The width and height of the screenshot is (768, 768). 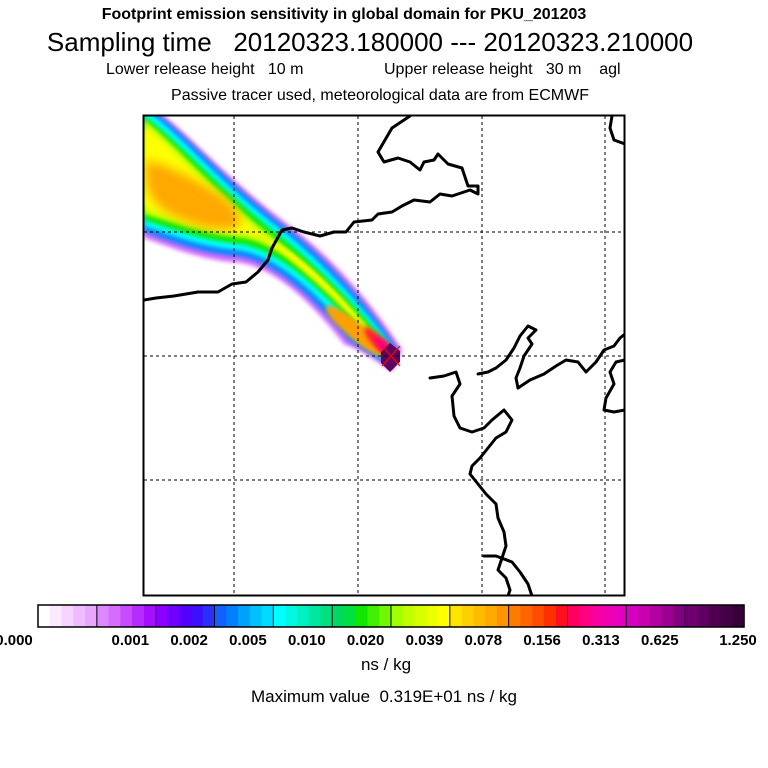 What do you see at coordinates (264, 239) in the screenshot?
I see `plume-band-yellow` at bounding box center [264, 239].